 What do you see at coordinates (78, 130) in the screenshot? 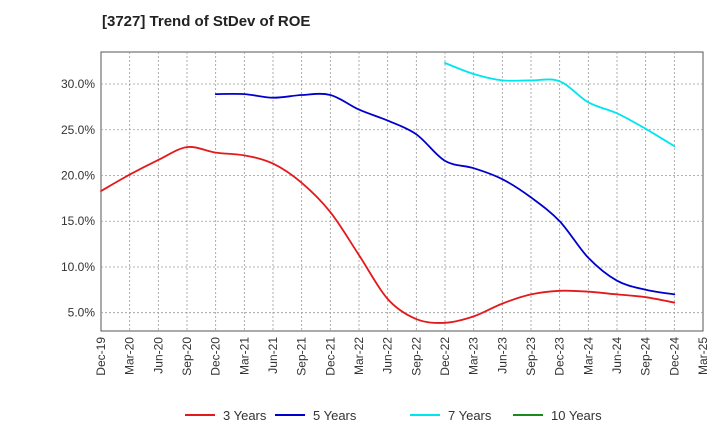
I see `y-tick-label: 25.0%` at bounding box center [78, 130].